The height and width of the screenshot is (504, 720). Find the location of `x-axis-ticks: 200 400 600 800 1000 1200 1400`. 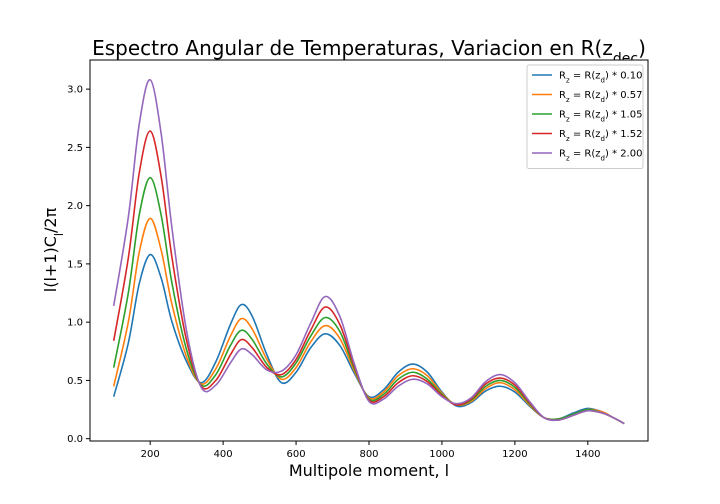

x-axis-ticks: 200 400 600 800 1000 1200 1400 is located at coordinates (371, 450).